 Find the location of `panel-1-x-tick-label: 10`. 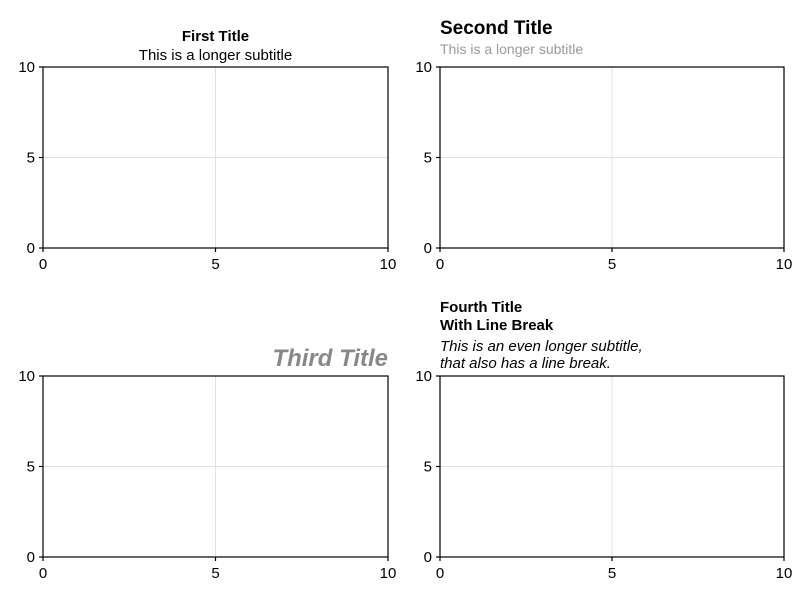

panel-1-x-tick-label: 10 is located at coordinates (388, 264).